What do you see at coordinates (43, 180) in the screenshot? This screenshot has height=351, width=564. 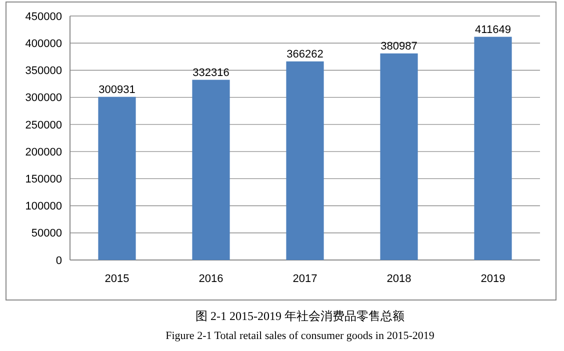 I see `y-tick-label: 150000` at bounding box center [43, 180].